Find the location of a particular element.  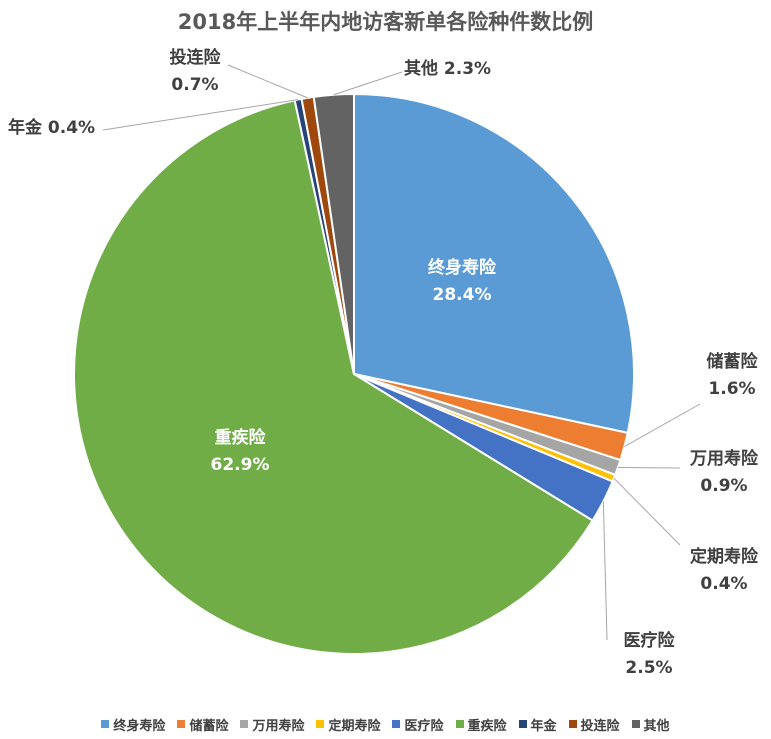

legend-item-9: 其他 is located at coordinates (650, 724).